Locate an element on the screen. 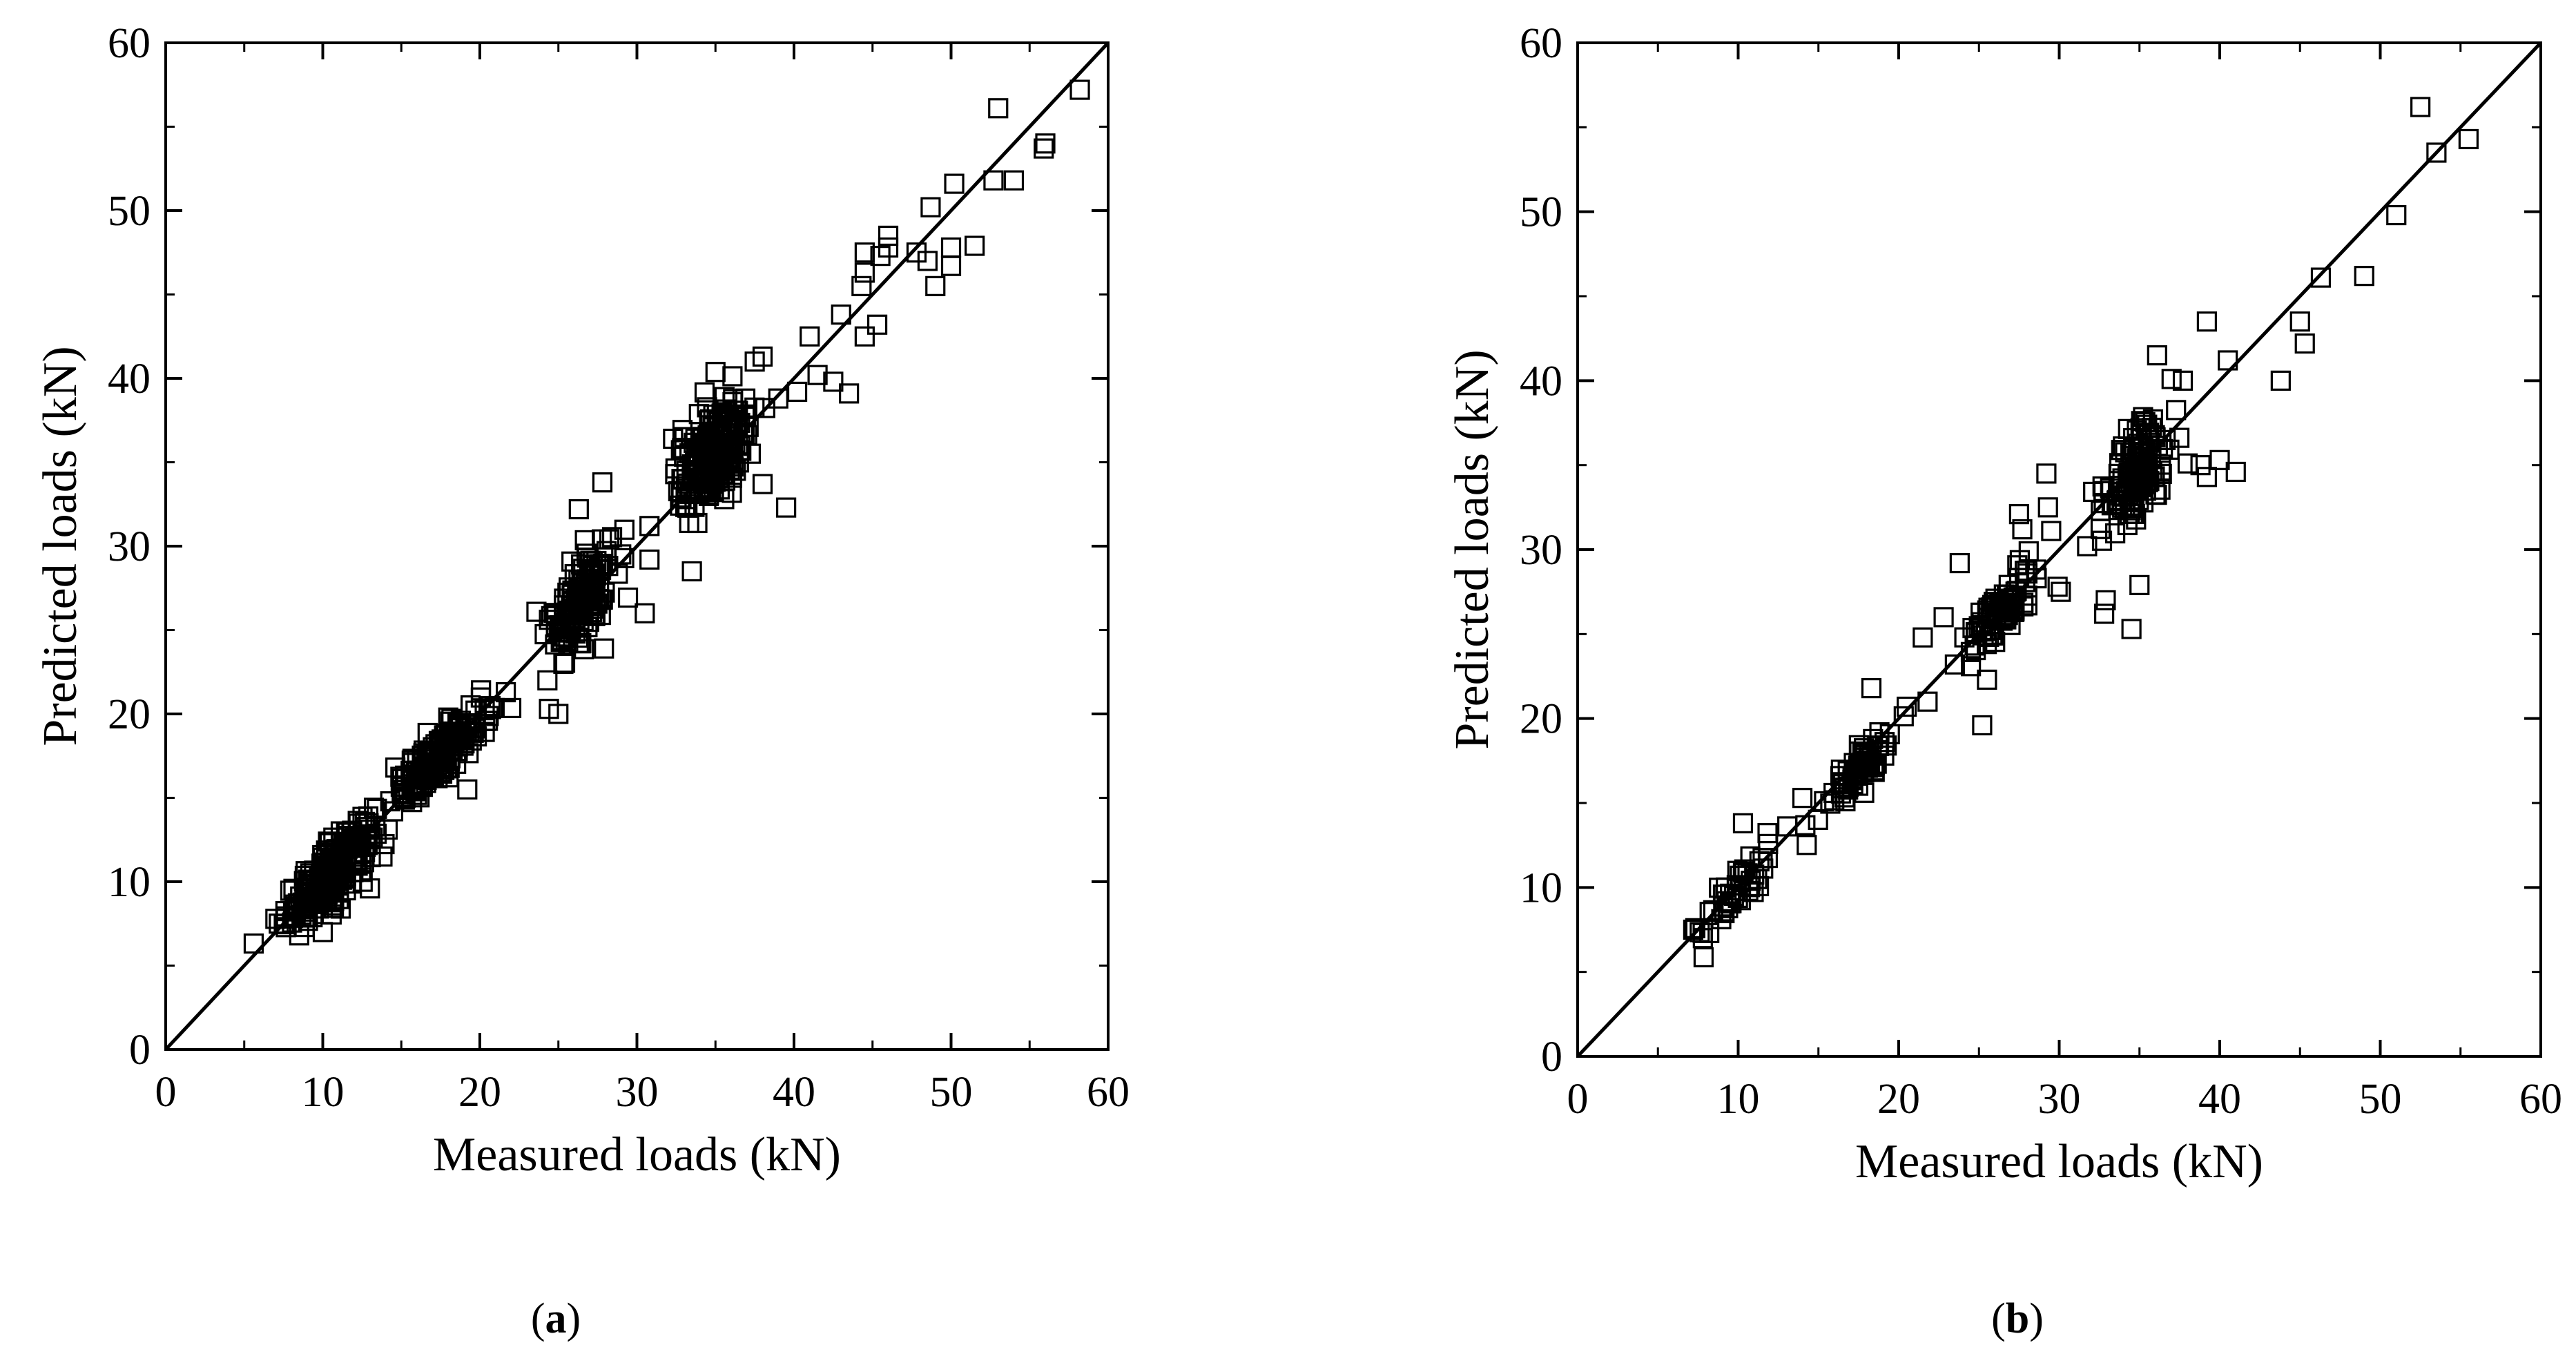 The width and height of the screenshot is (2576, 1345). y-tick-label: 10 is located at coordinates (1541, 887).